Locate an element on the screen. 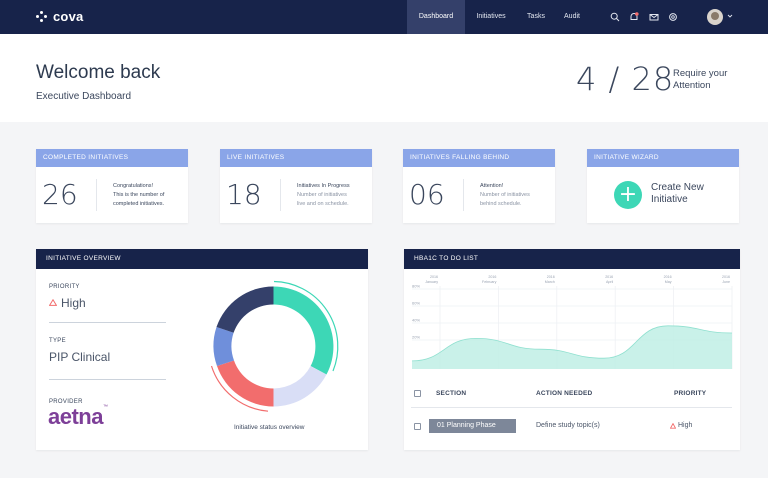  card-value: 06 is located at coordinates (427, 194).